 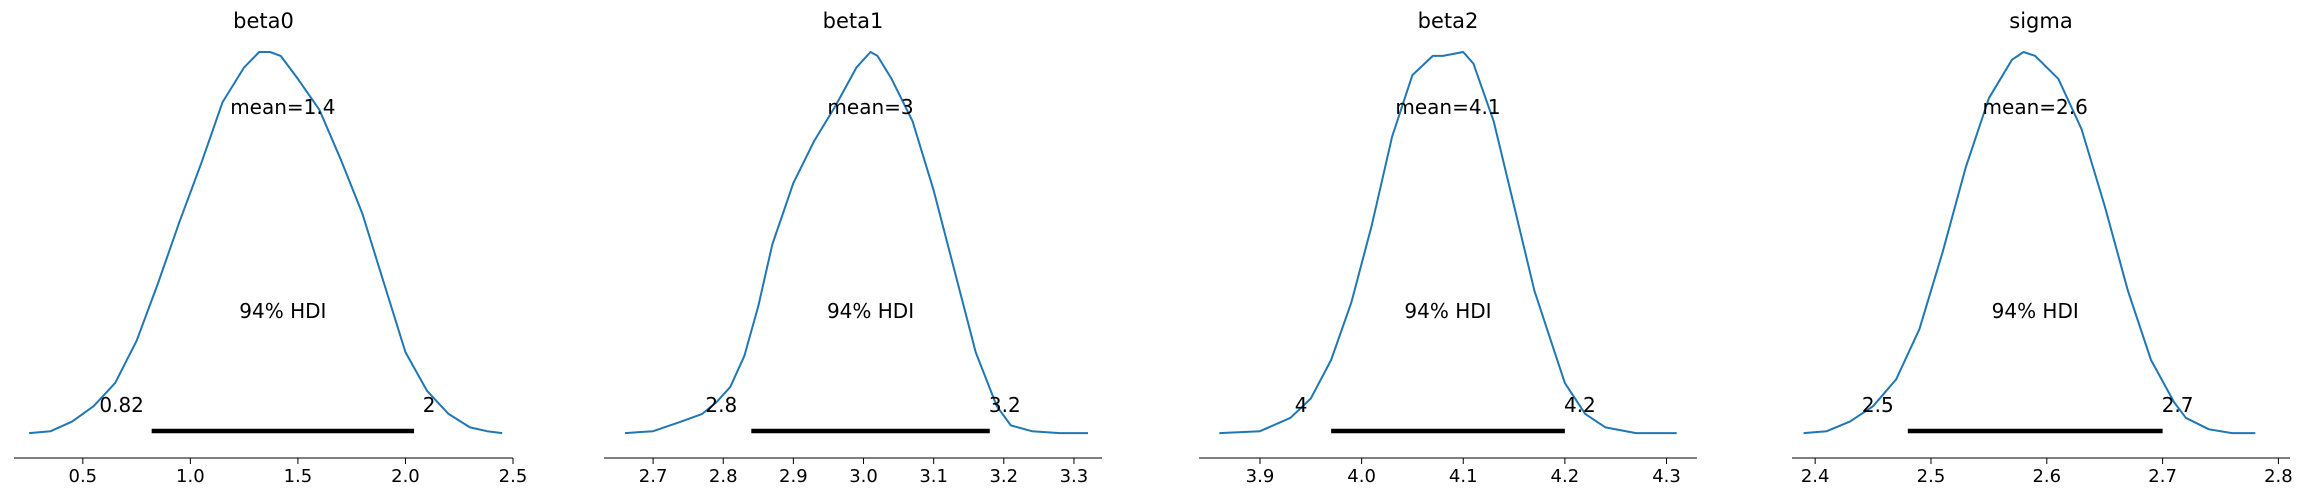 What do you see at coordinates (405, 476) in the screenshot?
I see `x-tick-label: 2.0` at bounding box center [405, 476].